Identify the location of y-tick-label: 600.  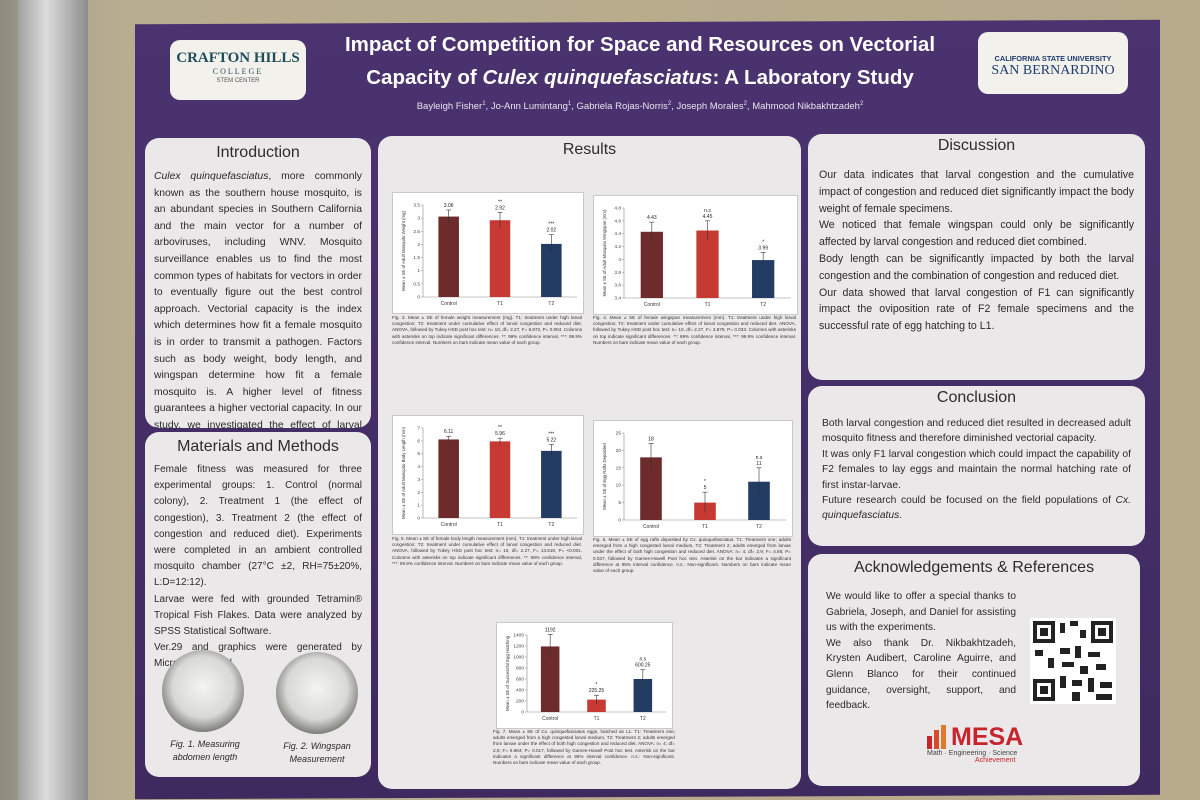
(520, 680).